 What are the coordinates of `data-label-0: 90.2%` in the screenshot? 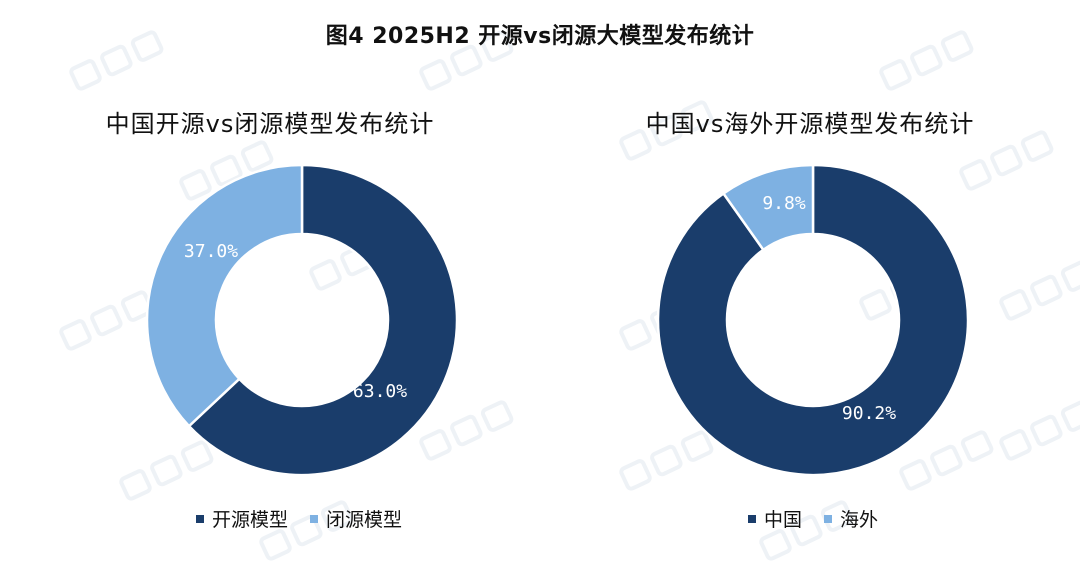 It's located at (869, 413).